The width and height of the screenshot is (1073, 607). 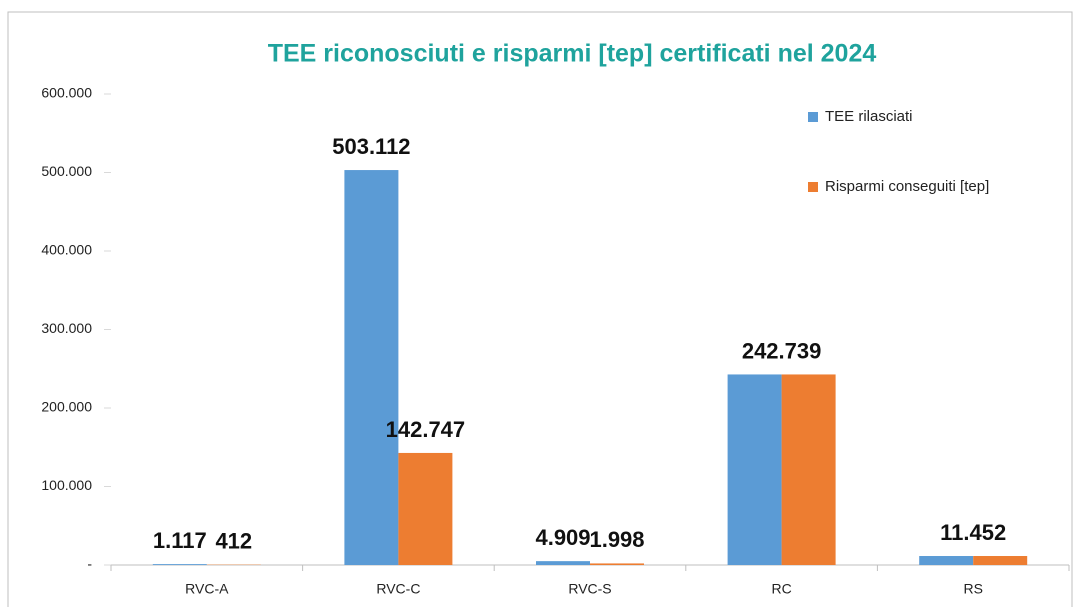 I want to click on y-tick-label: 500.000, so click(x=66, y=171).